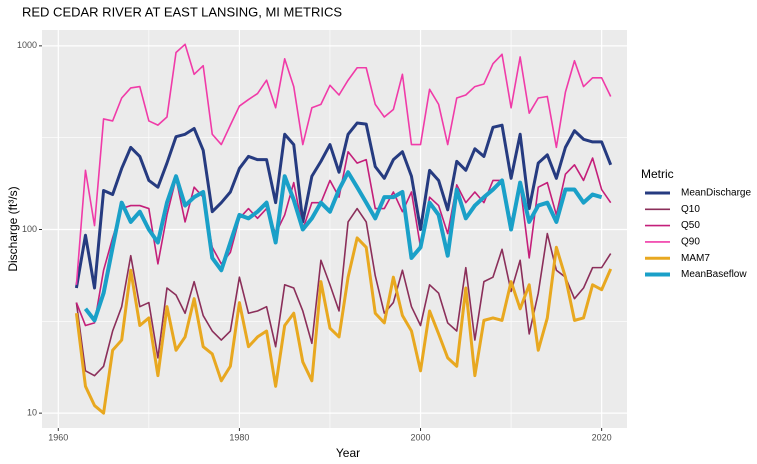 Image resolution: width=757 pixels, height=464 pixels. Describe the element at coordinates (27, 45) in the screenshot. I see `y-tick-label: 1000` at that location.